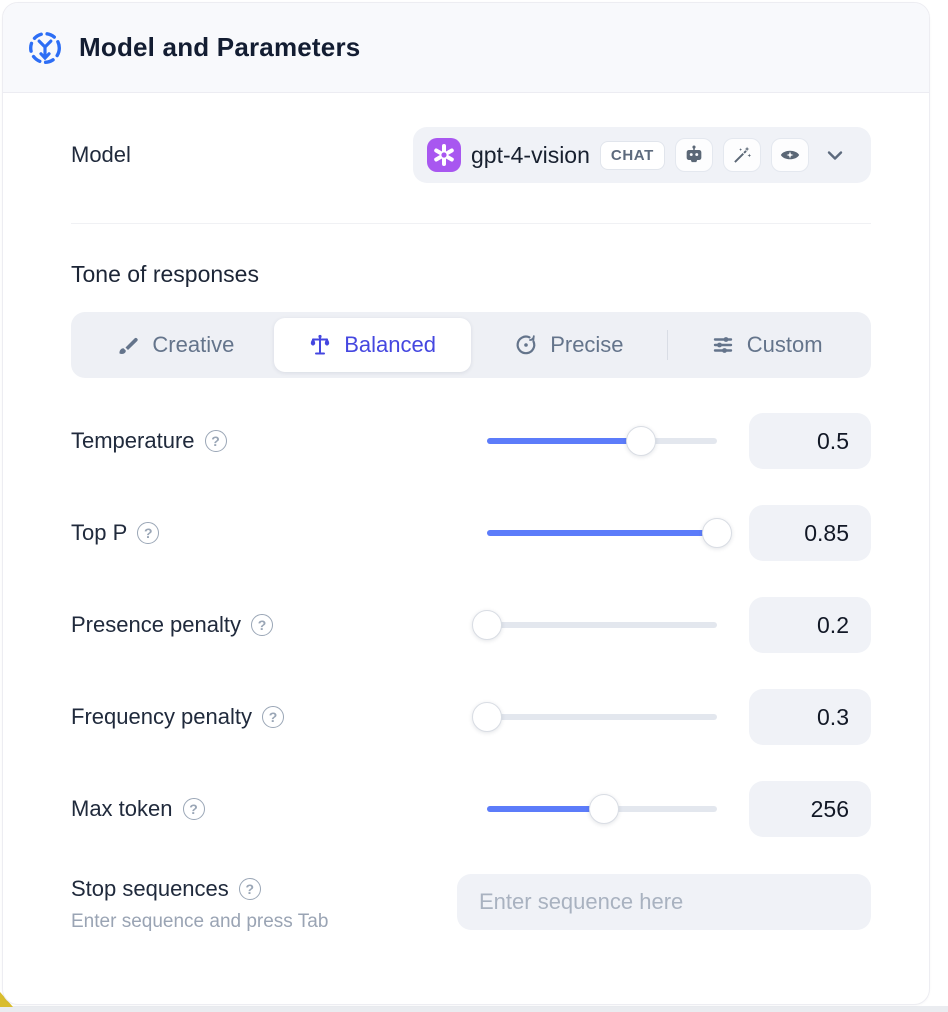  Describe the element at coordinates (471, 809) in the screenshot. I see `max-token-row: Max token ? 256` at that location.